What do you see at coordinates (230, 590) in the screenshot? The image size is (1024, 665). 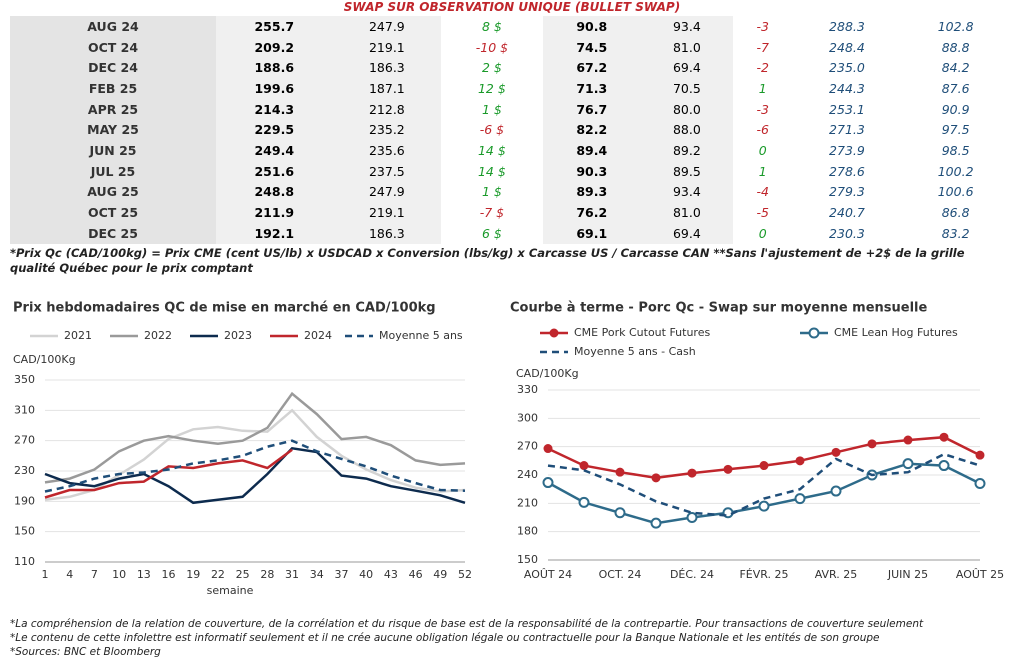 I see `x-axis-label: semaine` at bounding box center [230, 590].